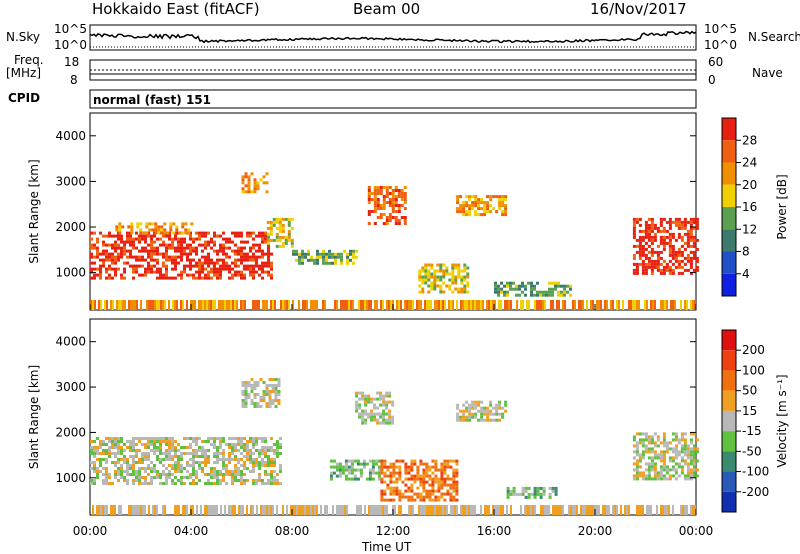  I want to click on nsearch-tick-bottom: 10^0, so click(720, 45).